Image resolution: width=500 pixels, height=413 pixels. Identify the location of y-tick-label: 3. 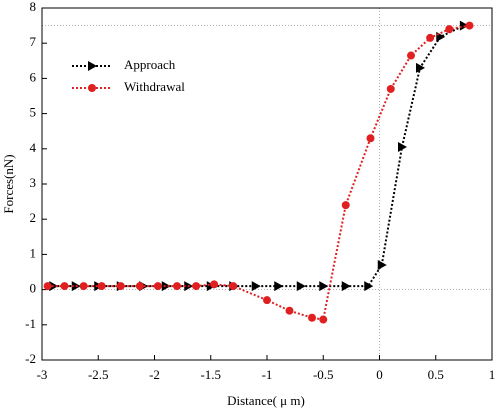
(33, 182).